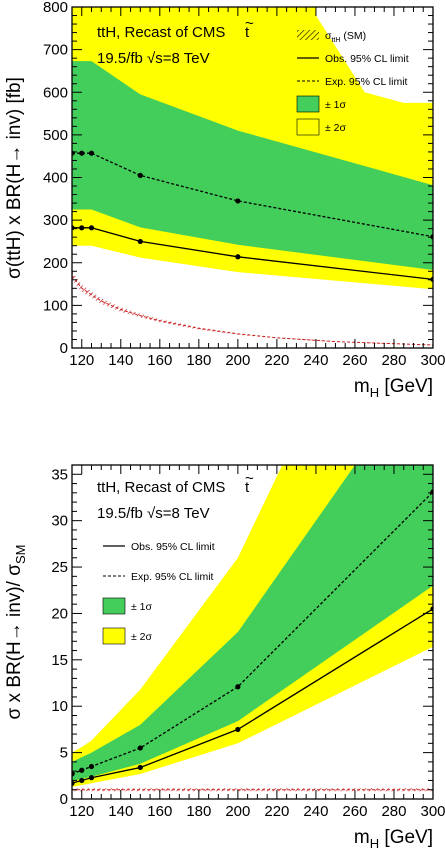 The width and height of the screenshot is (445, 852). I want to click on annotation-title: ttH, Recast of CMS, so click(161, 32).